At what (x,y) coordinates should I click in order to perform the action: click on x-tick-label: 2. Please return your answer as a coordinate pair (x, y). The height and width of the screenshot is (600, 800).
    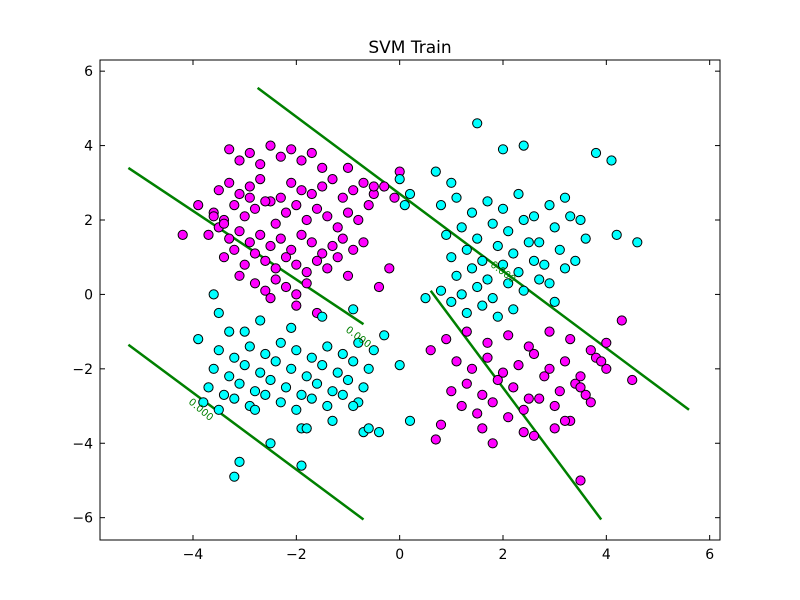
    Looking at the image, I should click on (503, 555).